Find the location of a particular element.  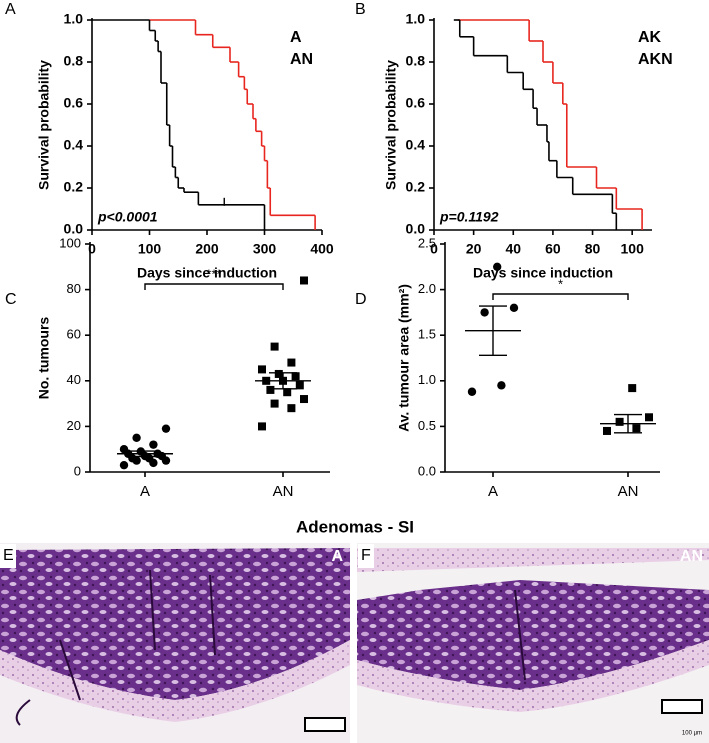

y-tick-label: 100 is located at coordinates (70, 242).